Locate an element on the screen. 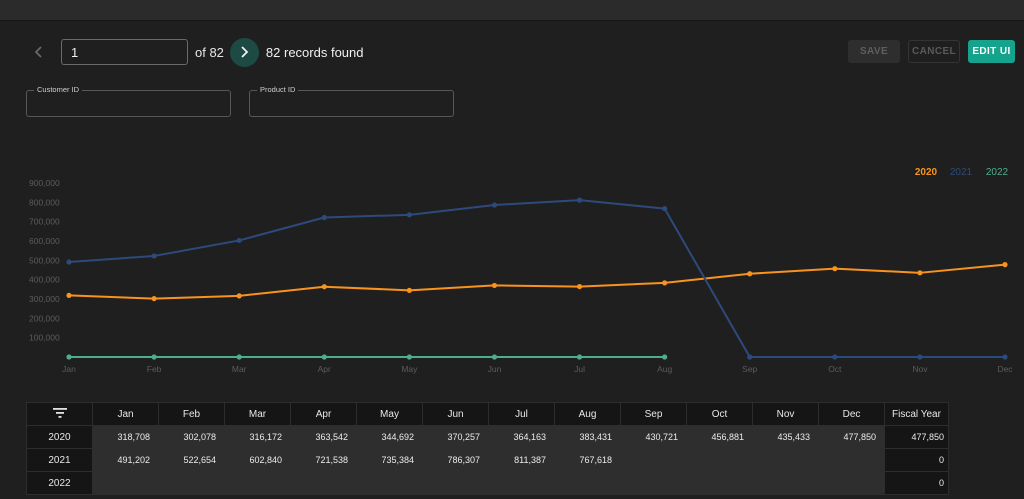 This screenshot has height=499, width=1024. action-buttons: SAVE CANCEL EDIT UI is located at coordinates (931, 51).